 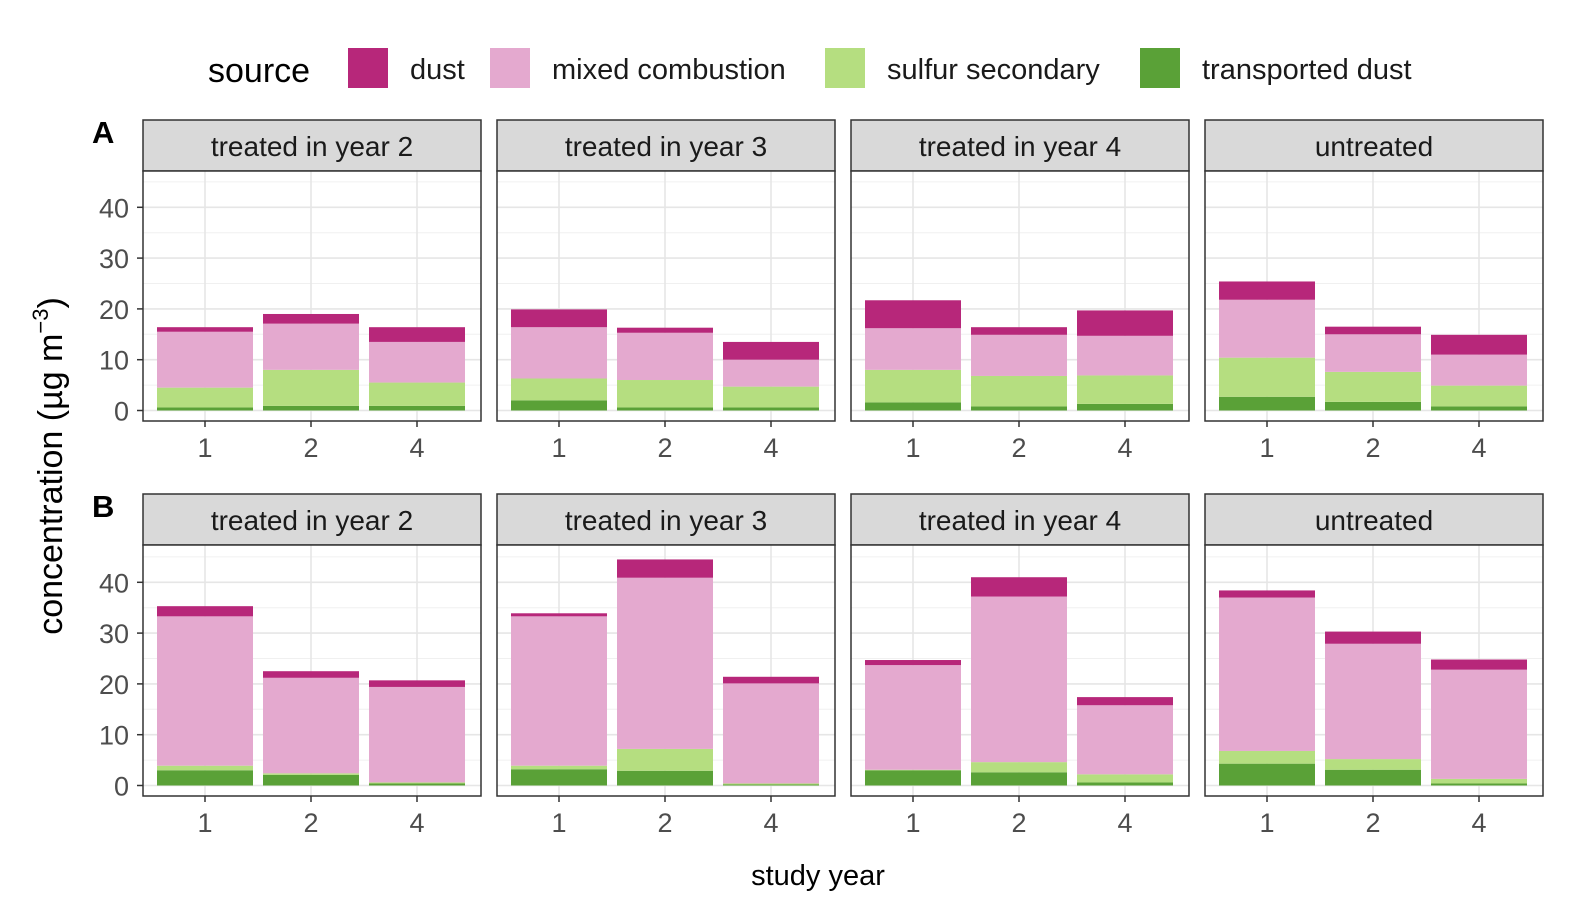 I want to click on row-label: B, so click(x=103, y=506).